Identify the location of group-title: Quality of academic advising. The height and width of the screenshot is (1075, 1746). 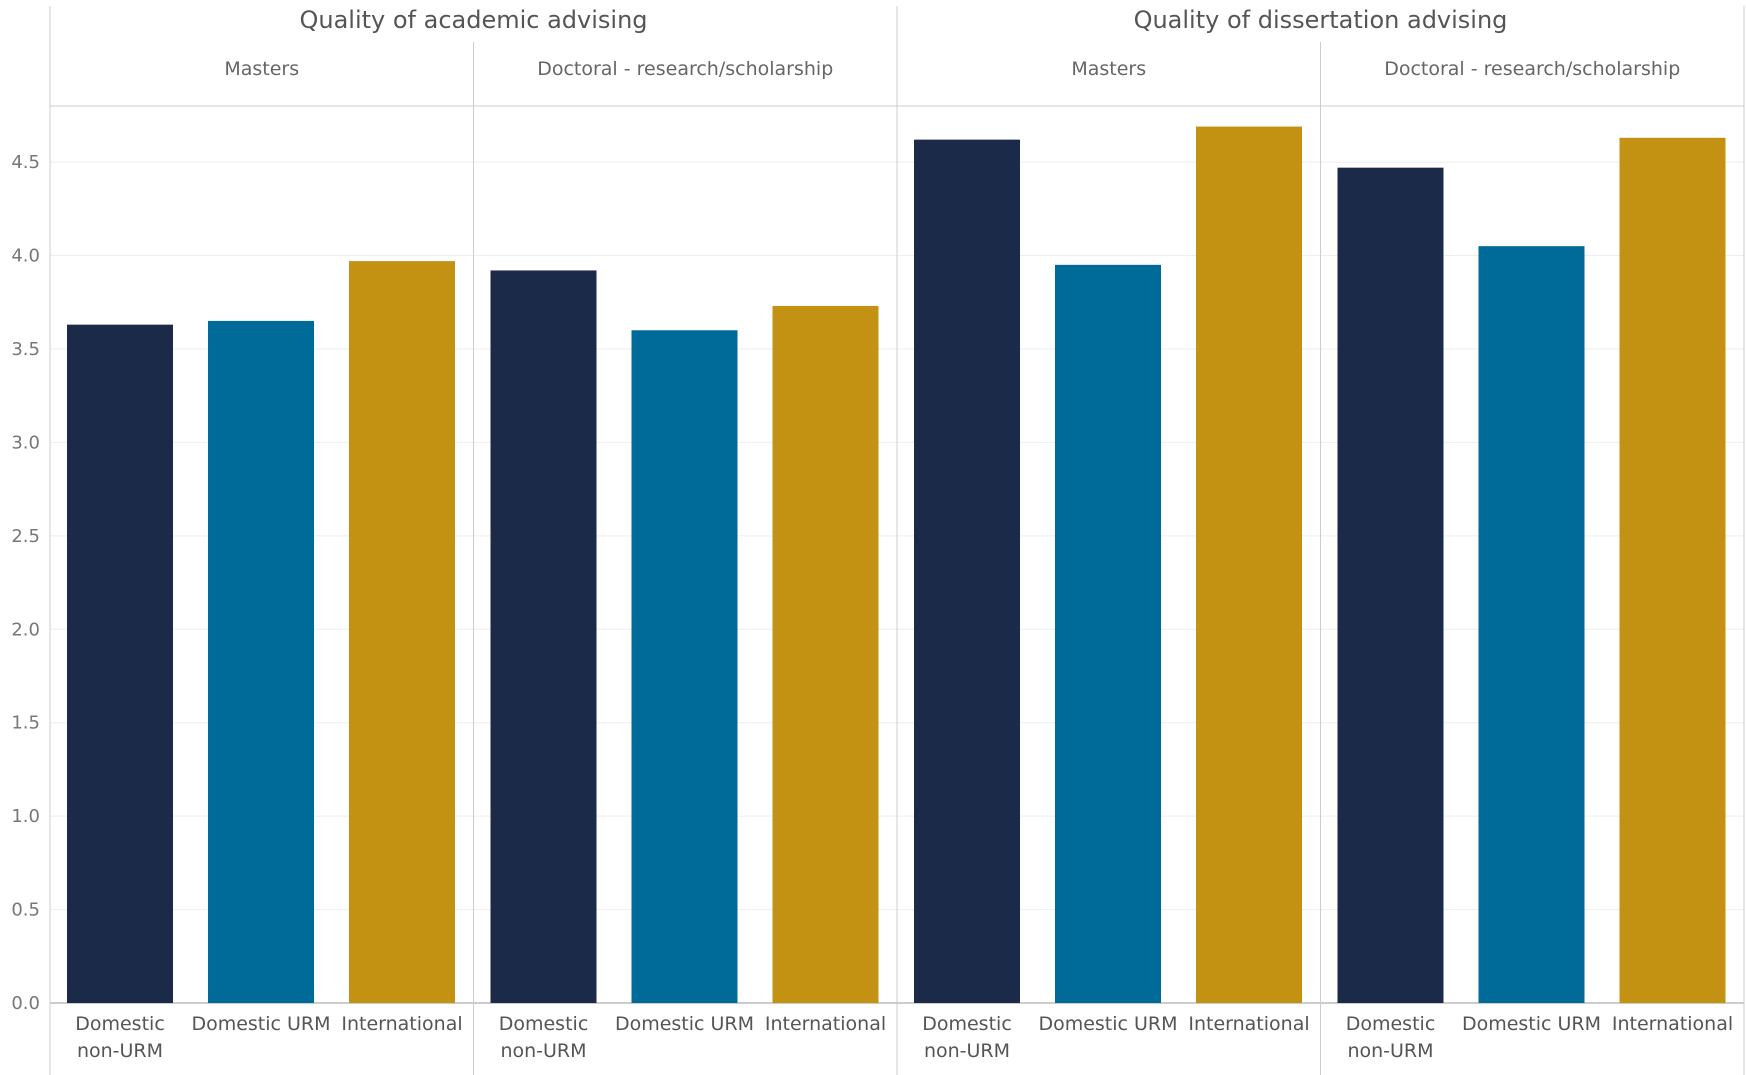
(473, 20).